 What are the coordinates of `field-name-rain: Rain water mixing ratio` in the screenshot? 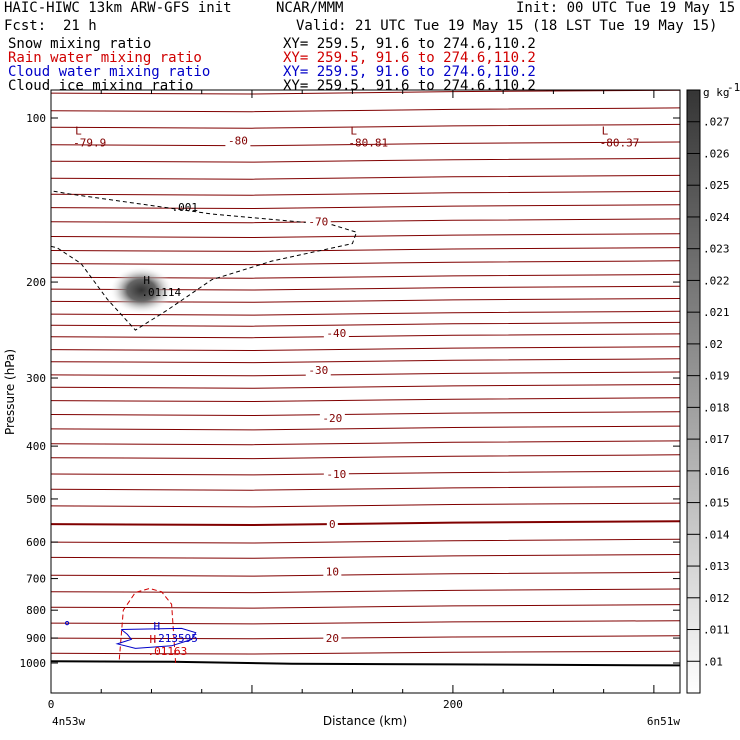 It's located at (105, 58).